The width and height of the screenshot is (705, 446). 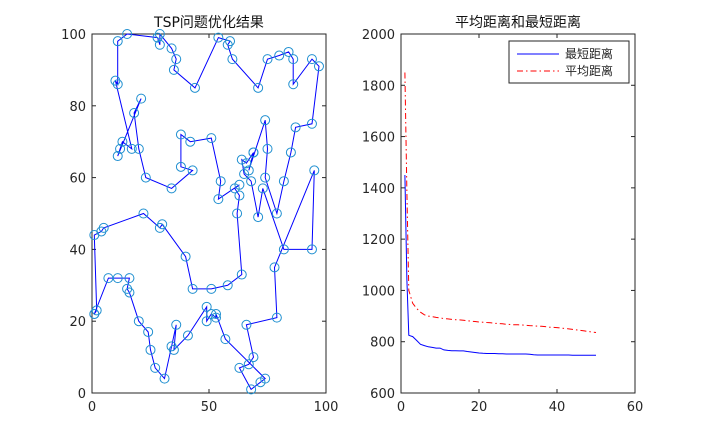 What do you see at coordinates (589, 70) in the screenshot?
I see `legend-label-average: 平均距离` at bounding box center [589, 70].